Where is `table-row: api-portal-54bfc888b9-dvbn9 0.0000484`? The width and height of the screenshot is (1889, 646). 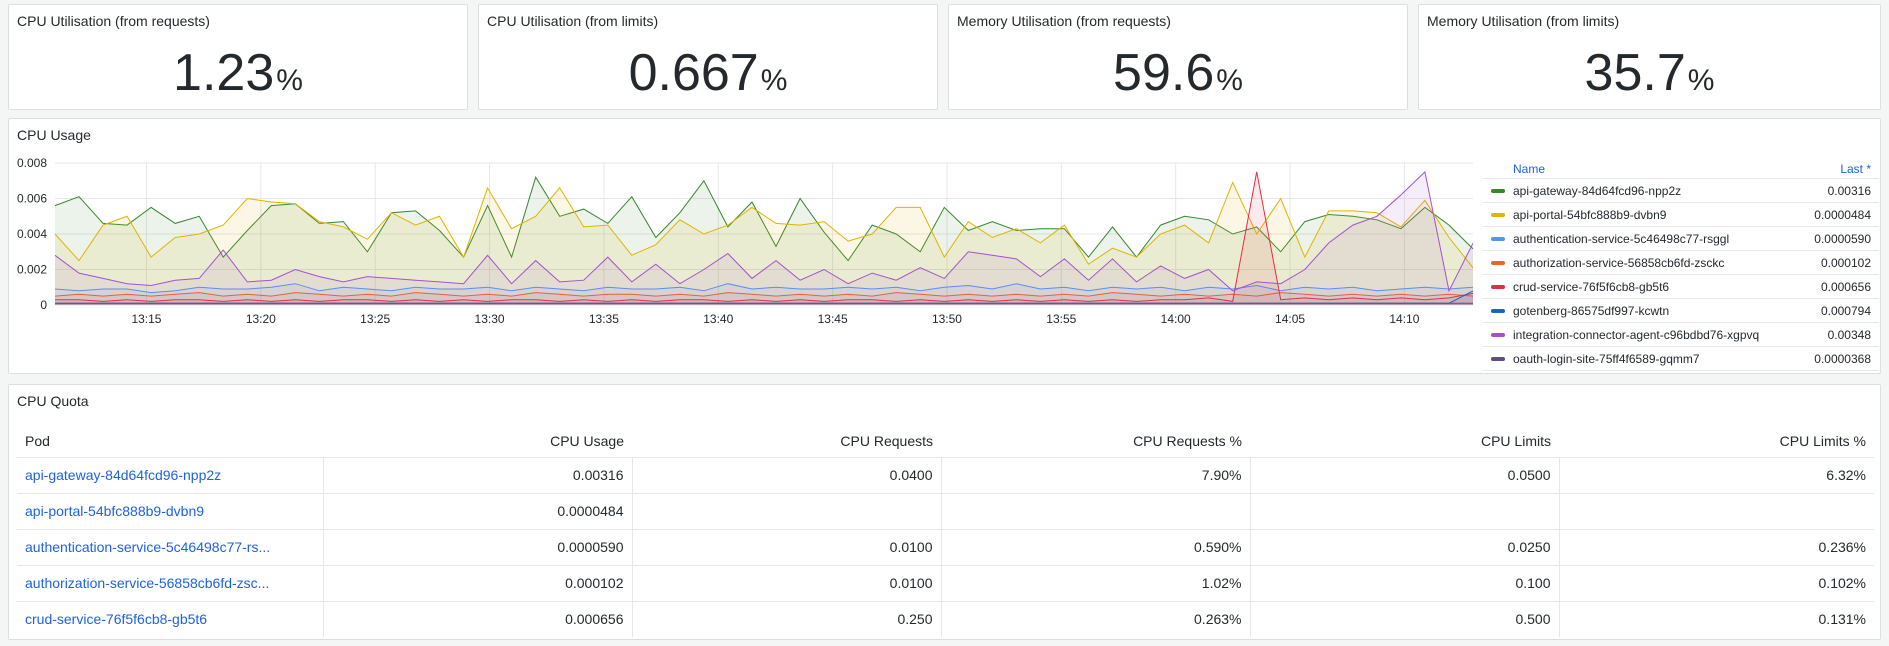
table-row: api-portal-54bfc888b9-dvbn9 0.0000484 is located at coordinates (945, 511).